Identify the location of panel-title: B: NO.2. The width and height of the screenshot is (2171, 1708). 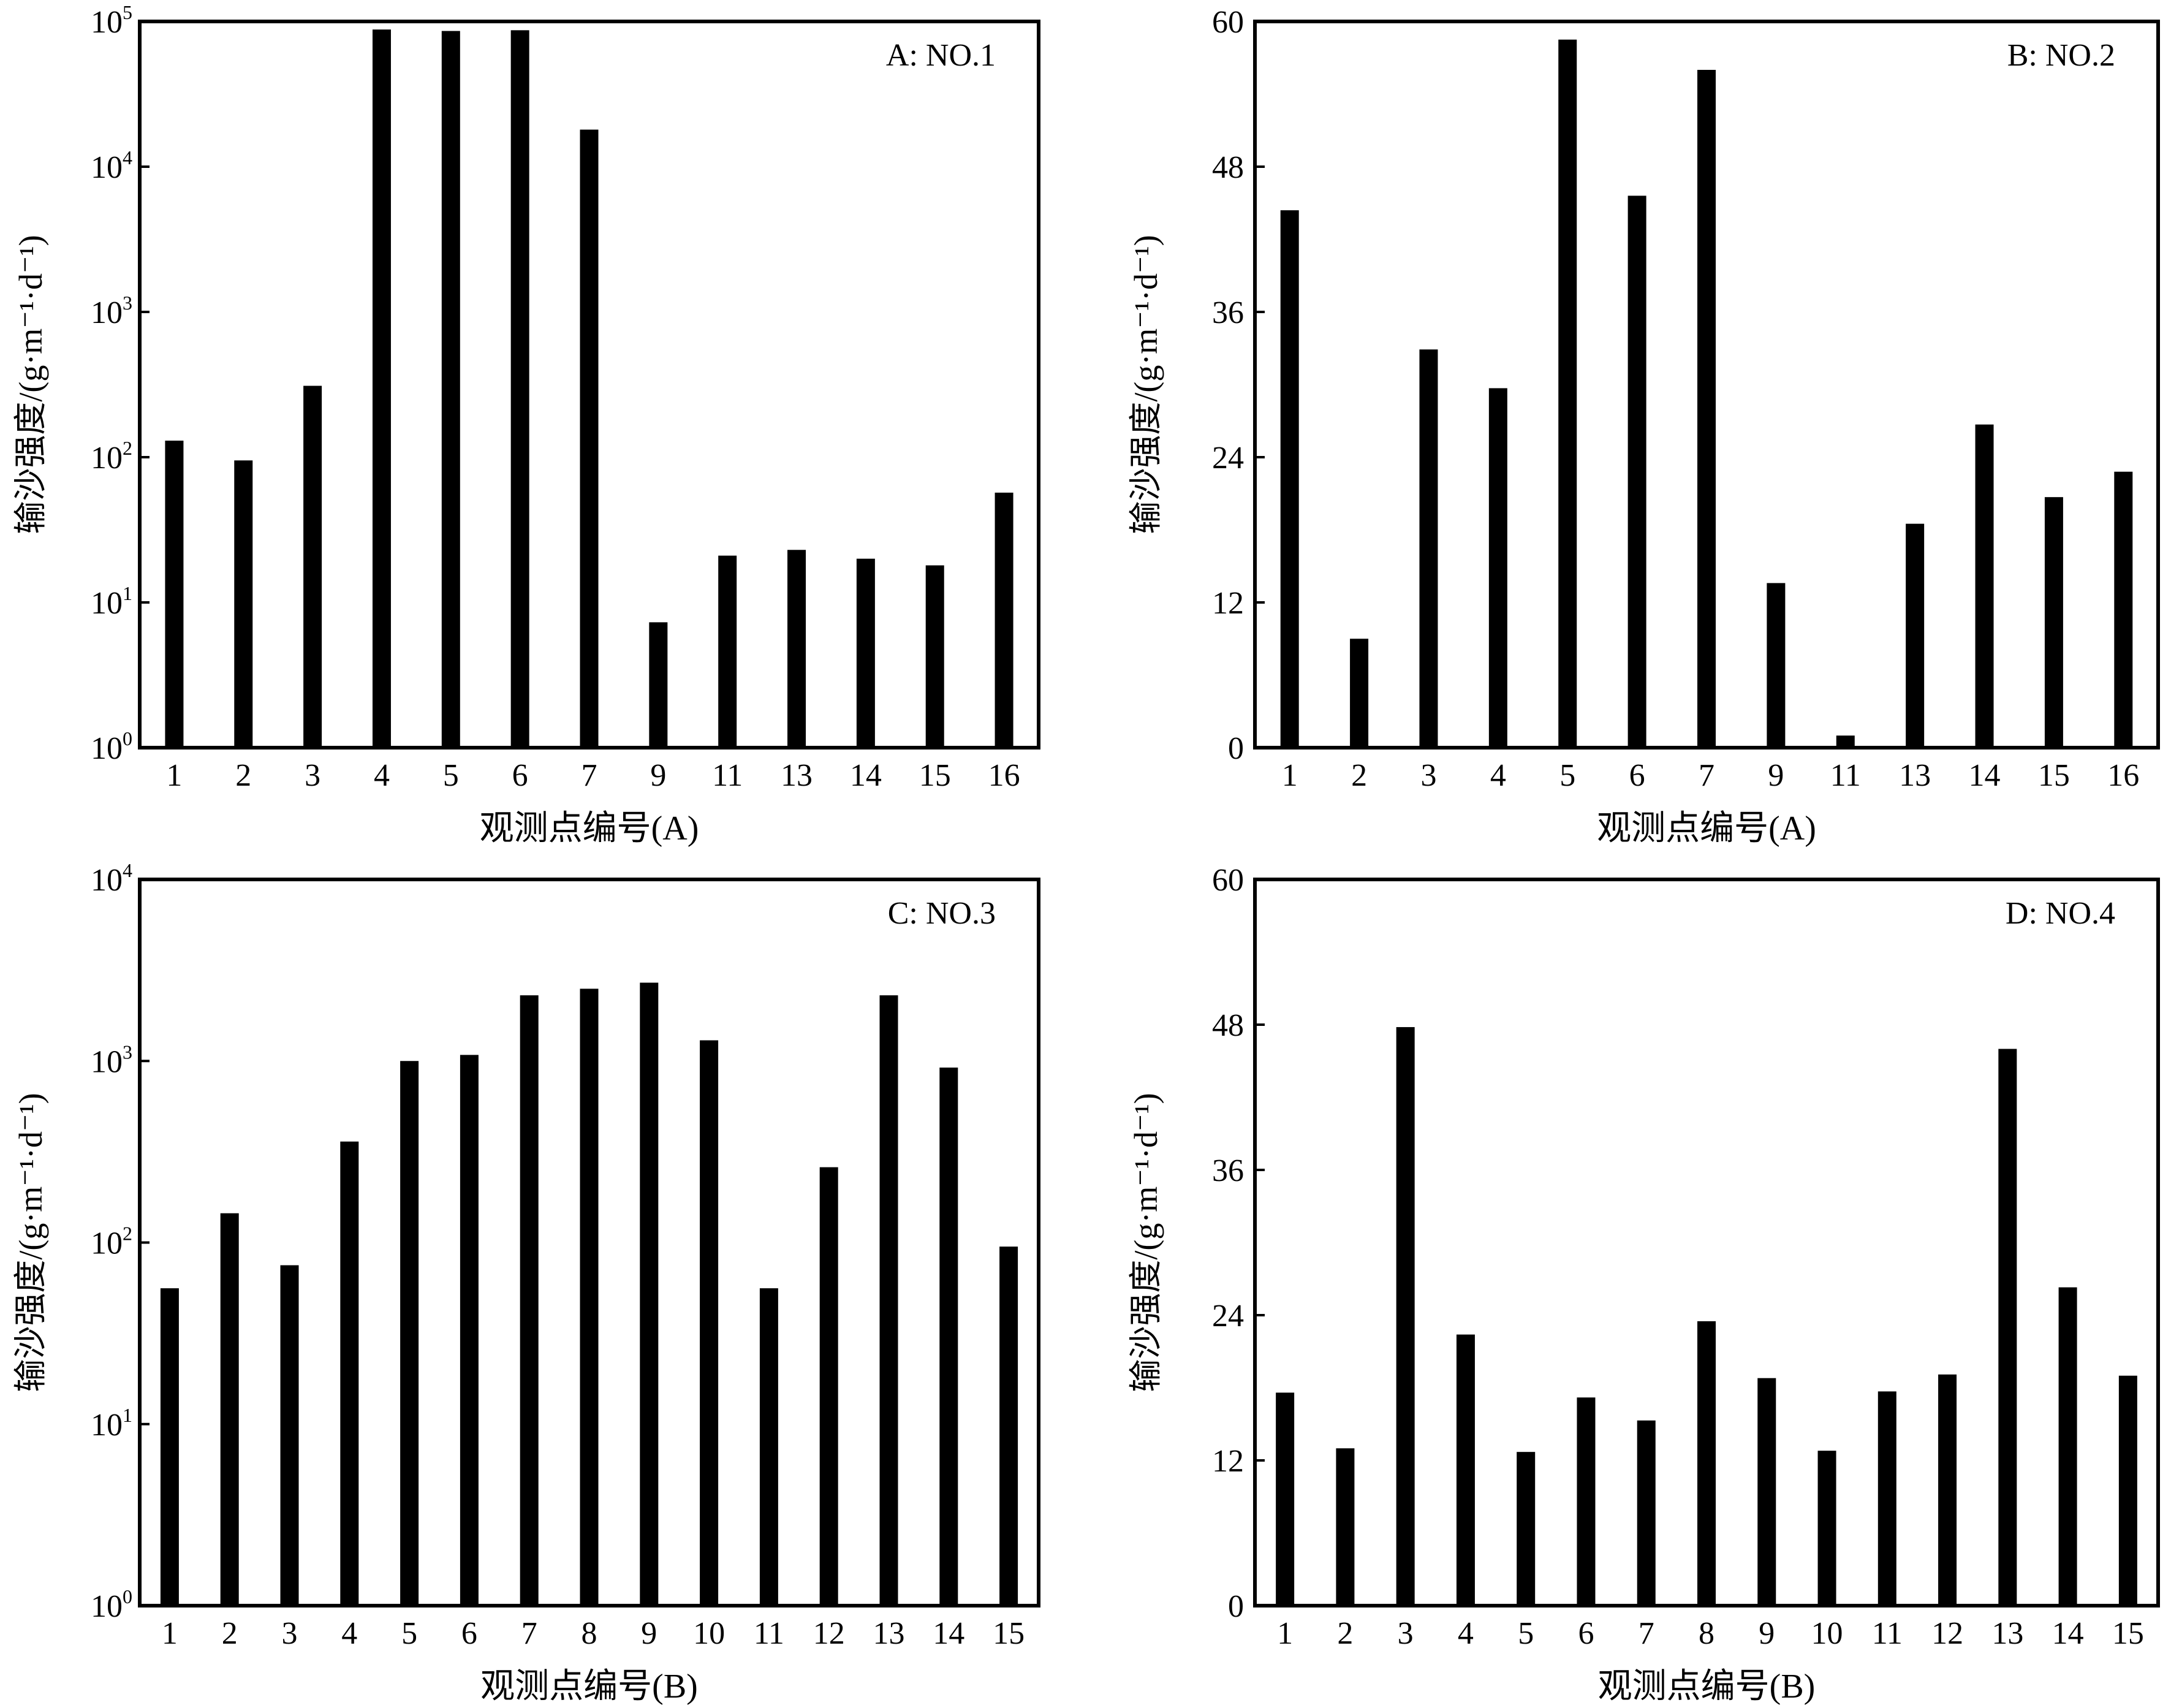
(2061, 55).